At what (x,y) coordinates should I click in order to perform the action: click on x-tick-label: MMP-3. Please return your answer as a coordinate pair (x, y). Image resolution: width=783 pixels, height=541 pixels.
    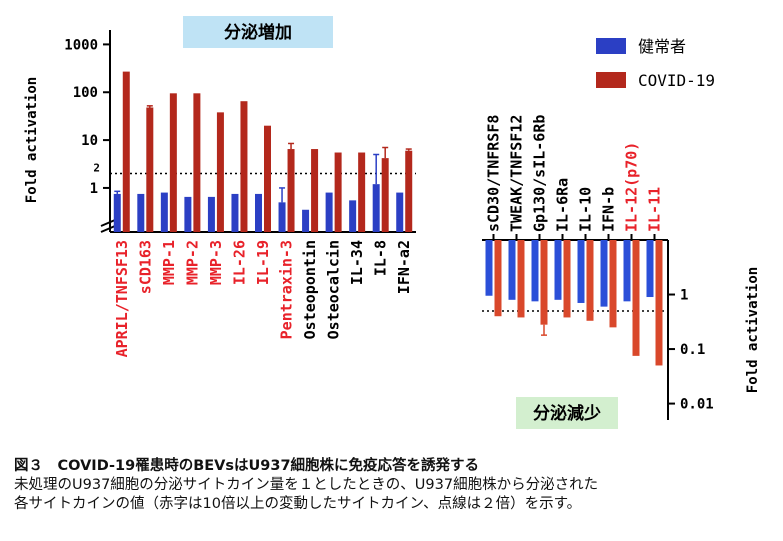
    Looking at the image, I should click on (216, 262).